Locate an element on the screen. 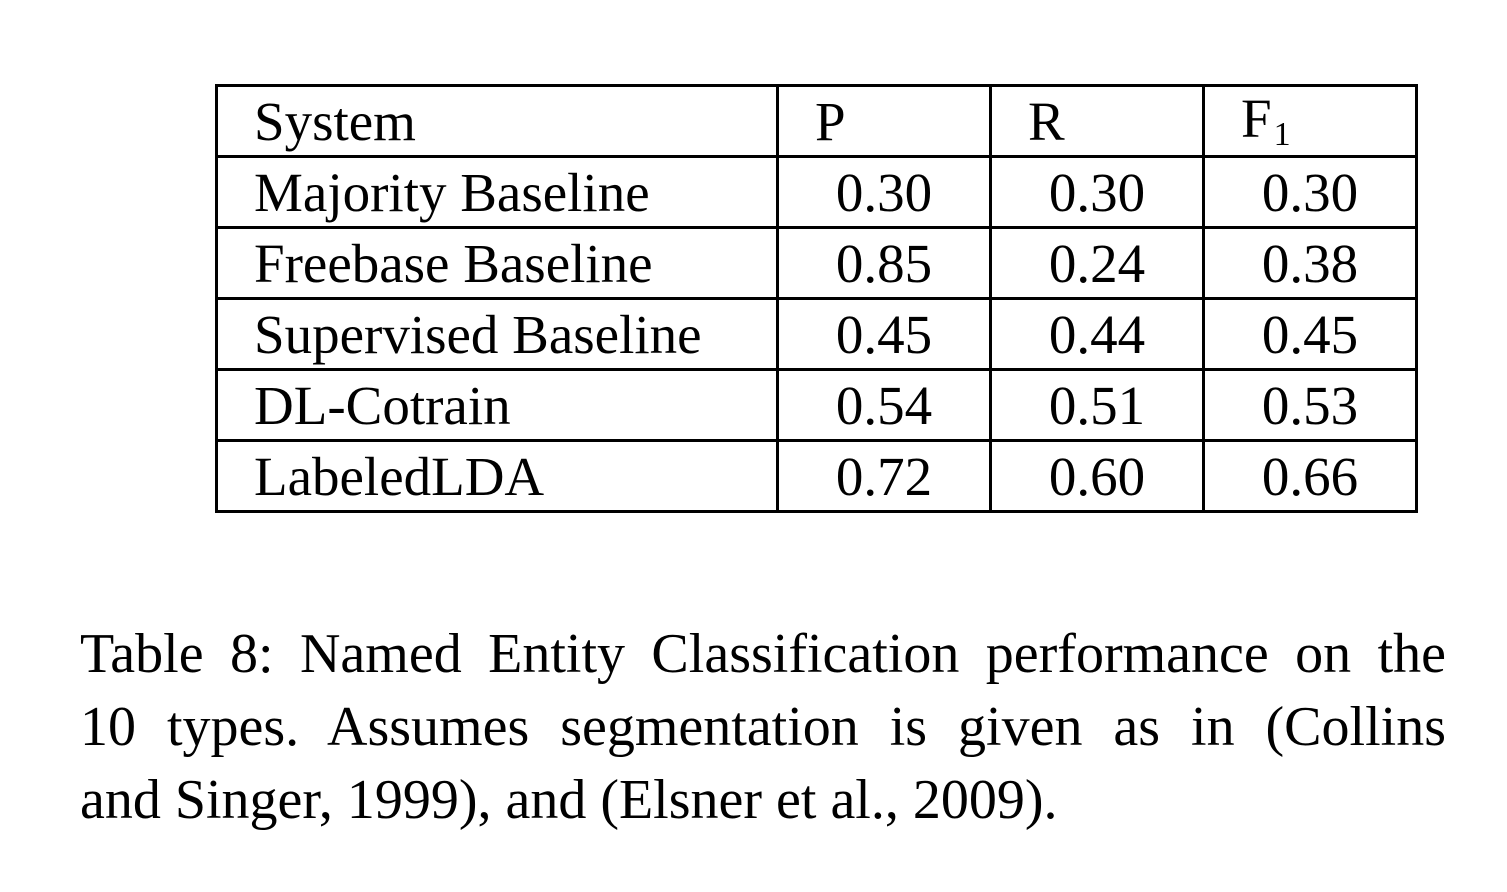 The height and width of the screenshot is (892, 1507). table-row: Freebase Baseline 0.85 0.24 0.38 is located at coordinates (816, 263).